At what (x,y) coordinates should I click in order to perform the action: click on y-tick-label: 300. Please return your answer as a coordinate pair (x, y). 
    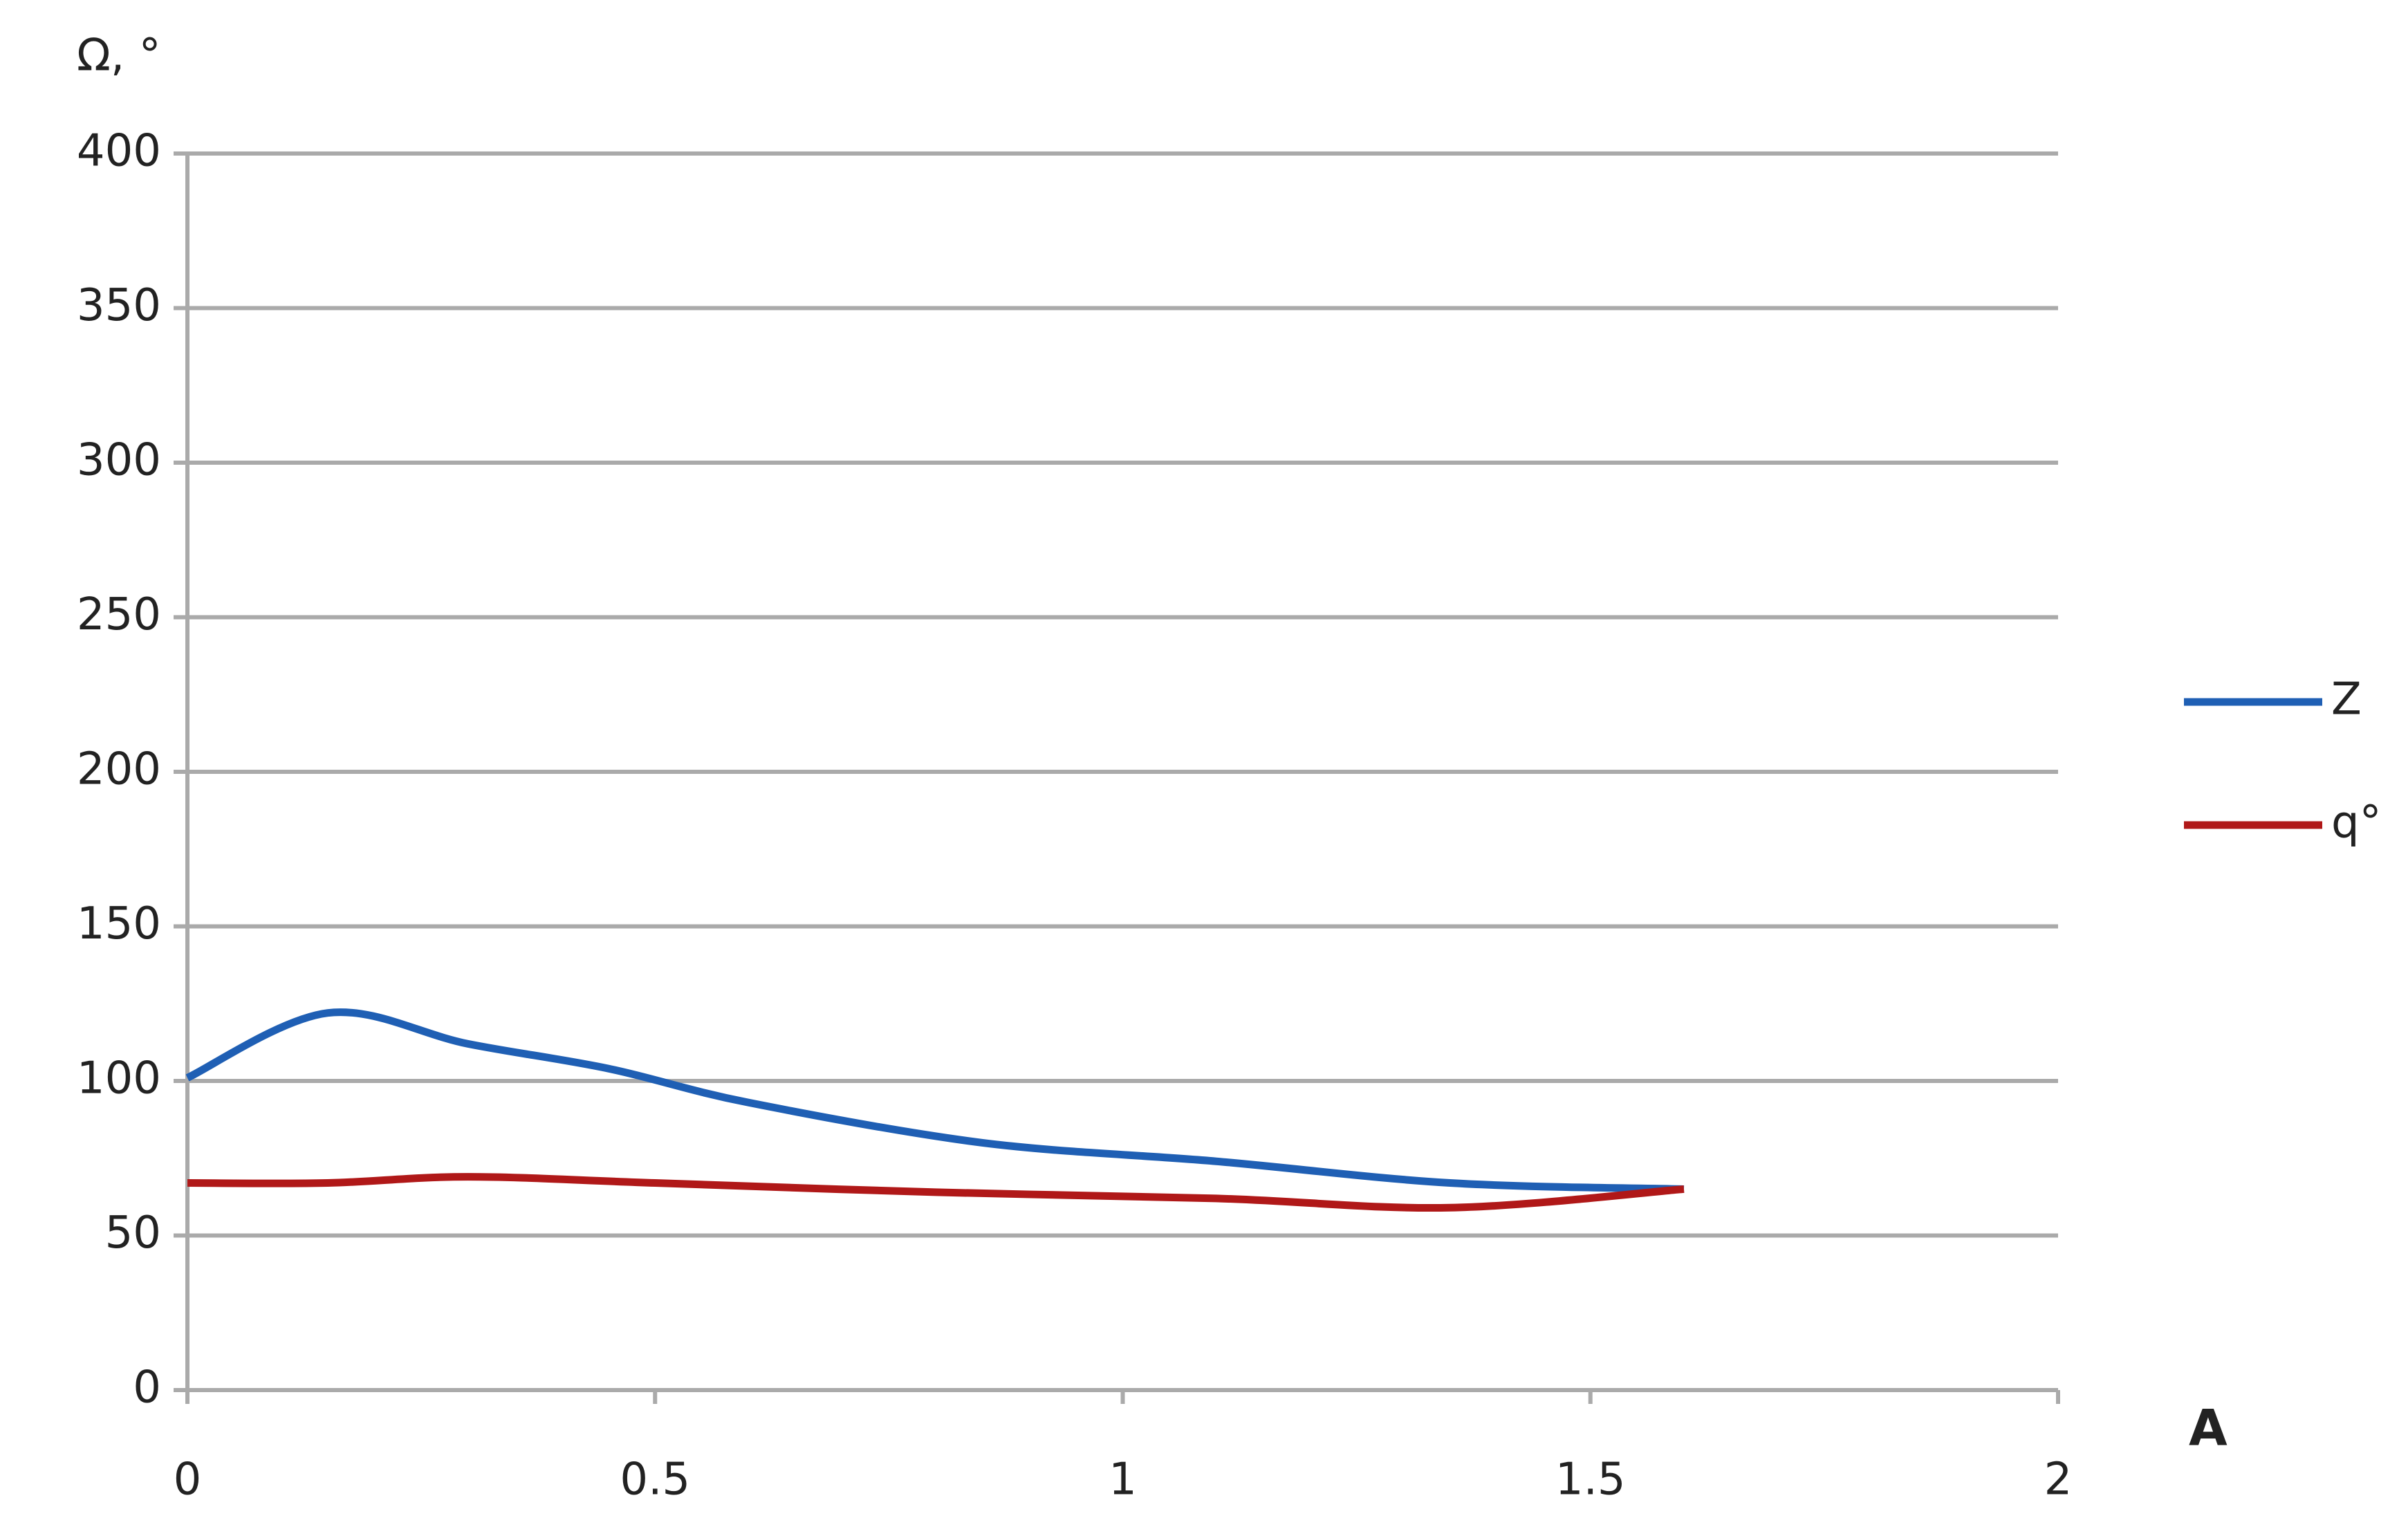
    Looking at the image, I should click on (119, 460).